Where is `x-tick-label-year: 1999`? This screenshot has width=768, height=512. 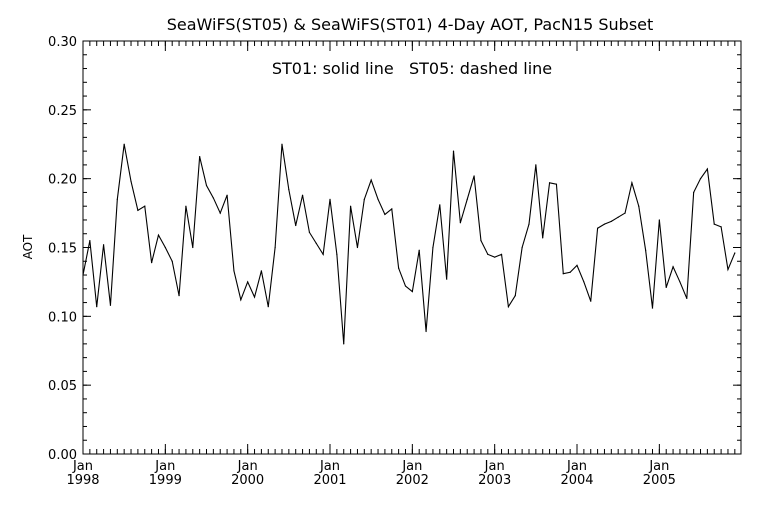
x-tick-label-year: 1999 is located at coordinates (165, 480).